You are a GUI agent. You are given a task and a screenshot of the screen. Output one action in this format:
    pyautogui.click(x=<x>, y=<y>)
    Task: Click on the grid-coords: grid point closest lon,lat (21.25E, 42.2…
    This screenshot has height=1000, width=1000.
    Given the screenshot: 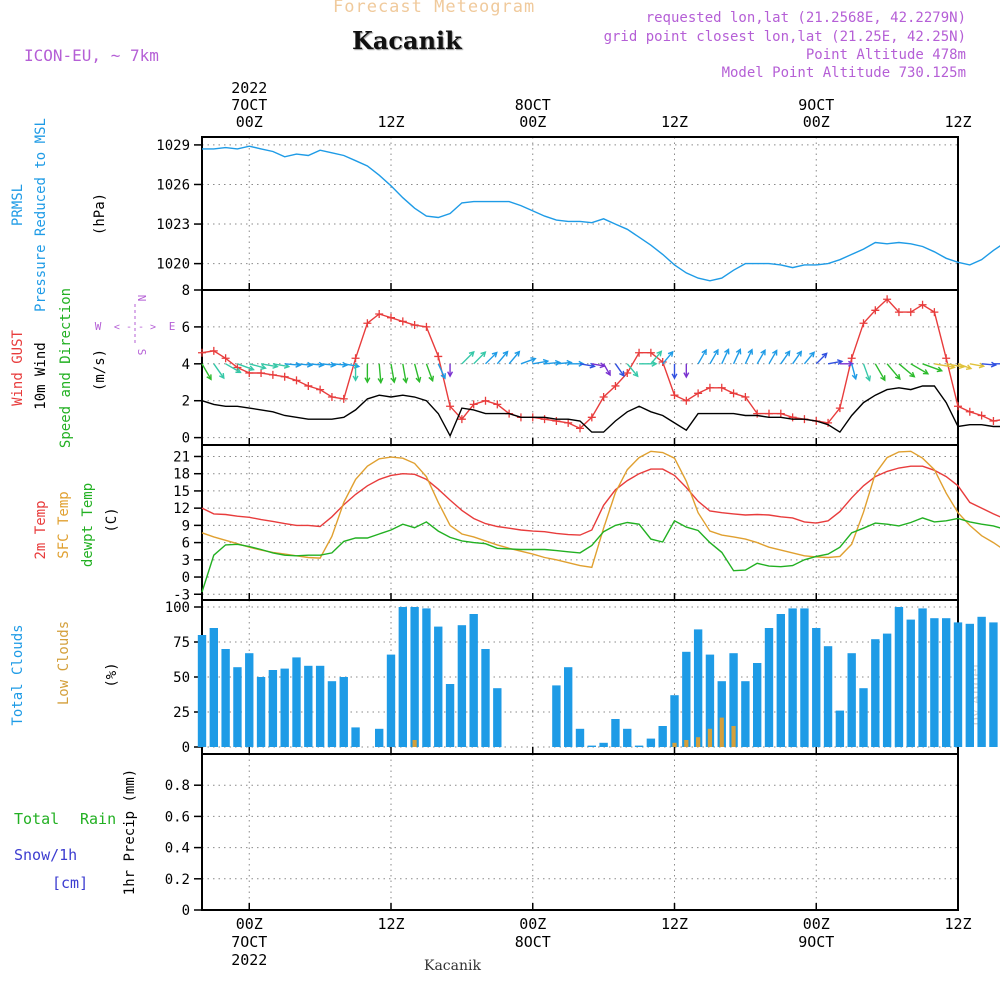 What is the action you would take?
    pyautogui.click(x=784, y=37)
    